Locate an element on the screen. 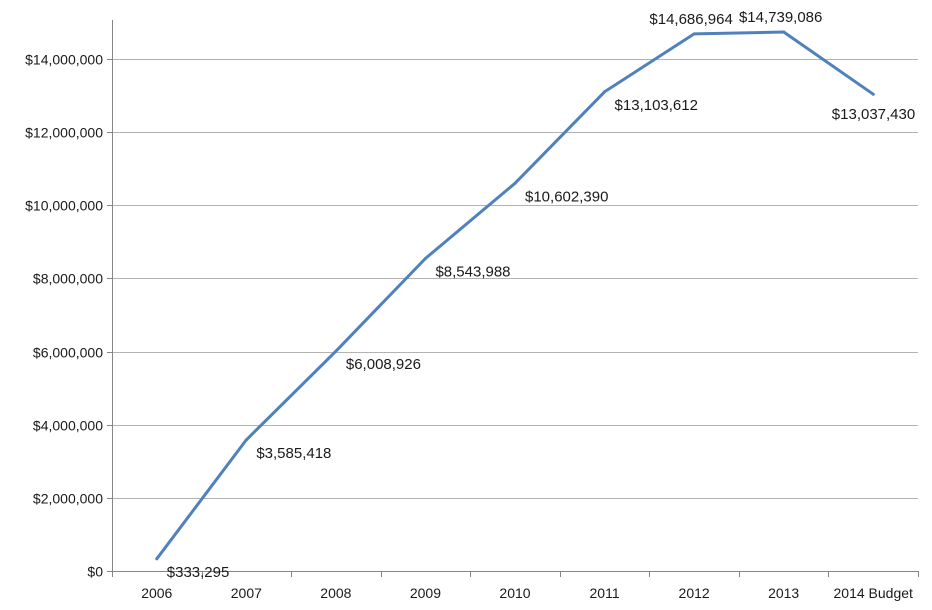 This screenshot has height=610, width=932. x-tick-label: 2011 is located at coordinates (605, 593).